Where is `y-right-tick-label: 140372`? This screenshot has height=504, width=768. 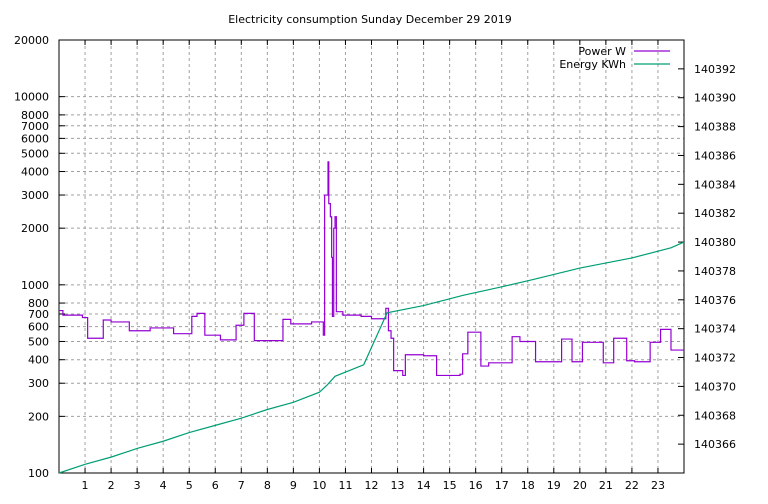 y-right-tick-label: 140372 is located at coordinates (715, 358).